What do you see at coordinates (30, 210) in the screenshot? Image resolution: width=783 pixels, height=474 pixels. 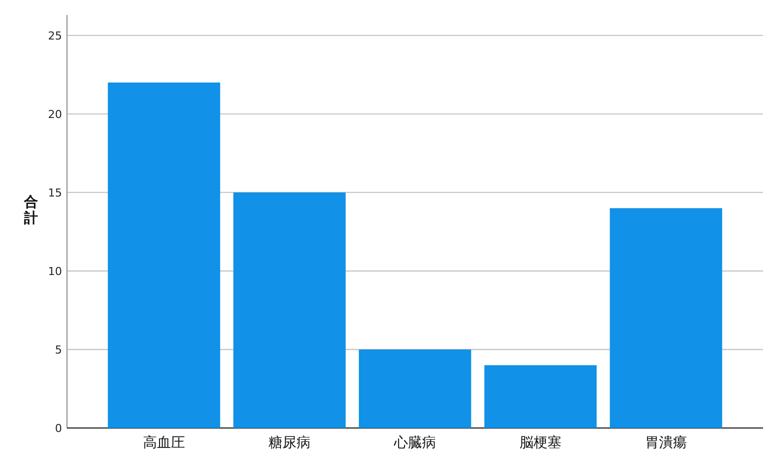 I see `y-axis-title: 合計` at bounding box center [30, 210].